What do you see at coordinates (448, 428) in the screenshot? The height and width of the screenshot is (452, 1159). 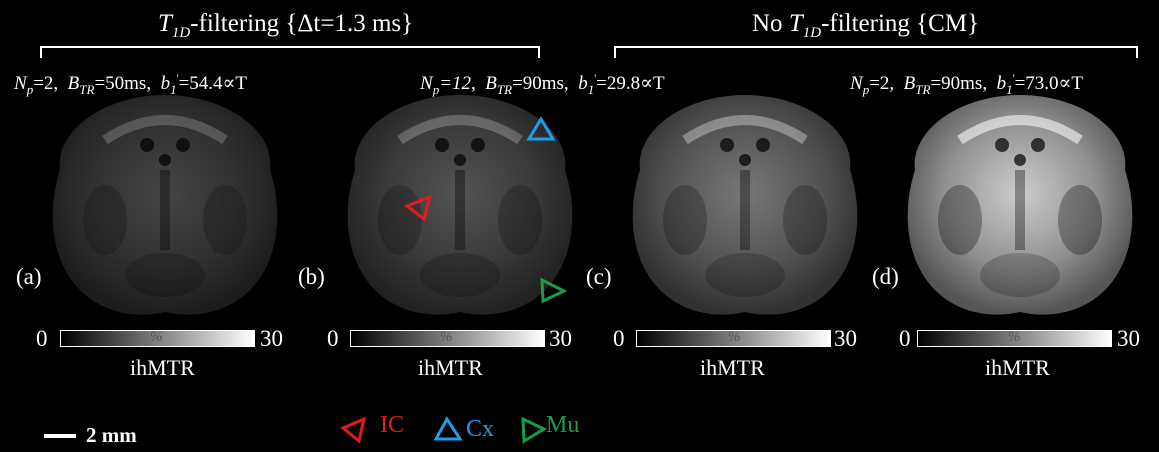 I see `cx-legend-icon` at bounding box center [448, 428].